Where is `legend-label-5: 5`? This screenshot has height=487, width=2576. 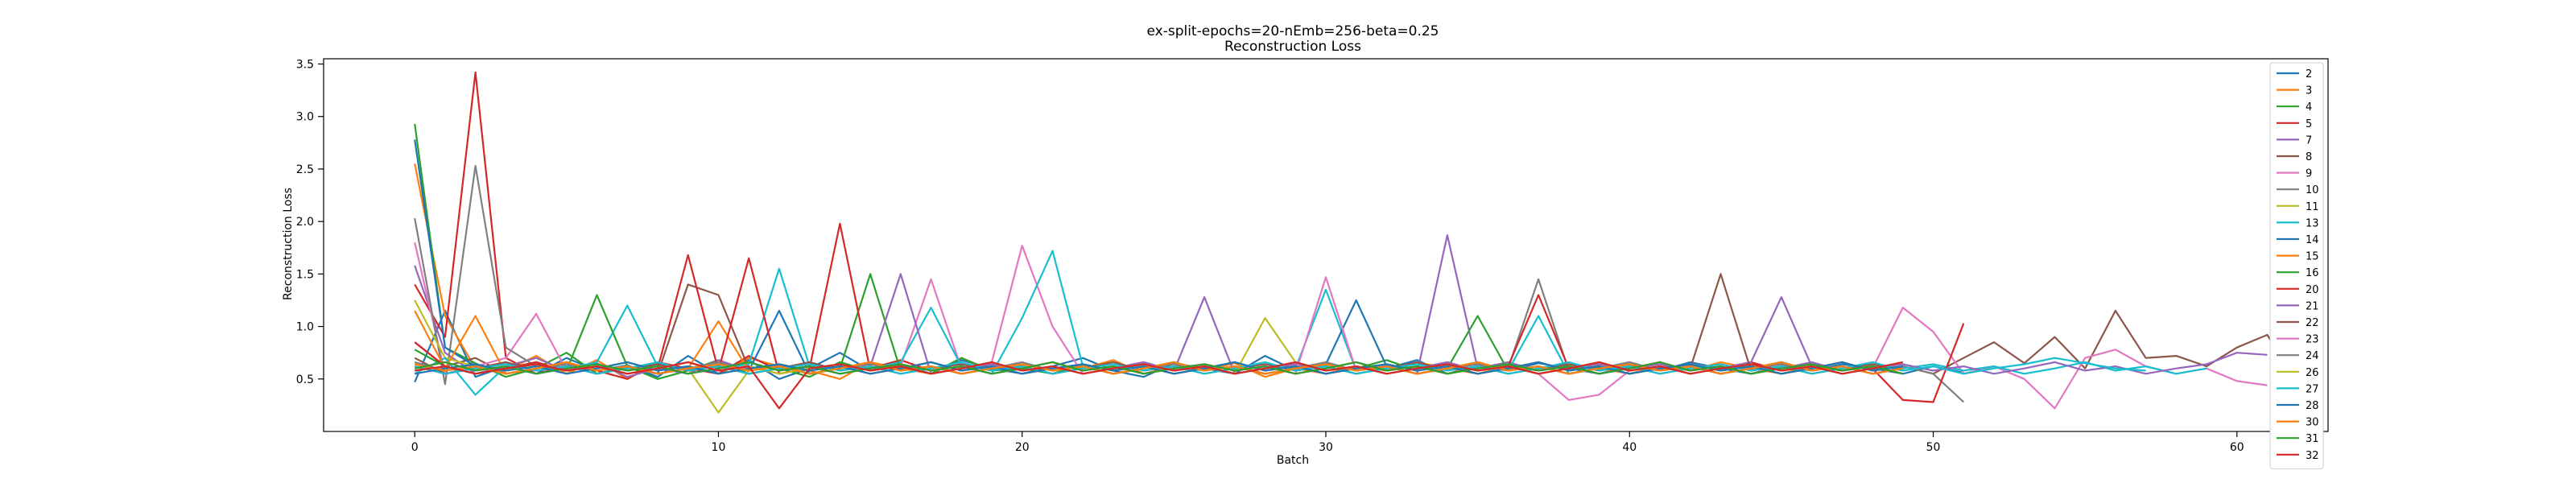 legend-label-5: 5 is located at coordinates (2309, 124).